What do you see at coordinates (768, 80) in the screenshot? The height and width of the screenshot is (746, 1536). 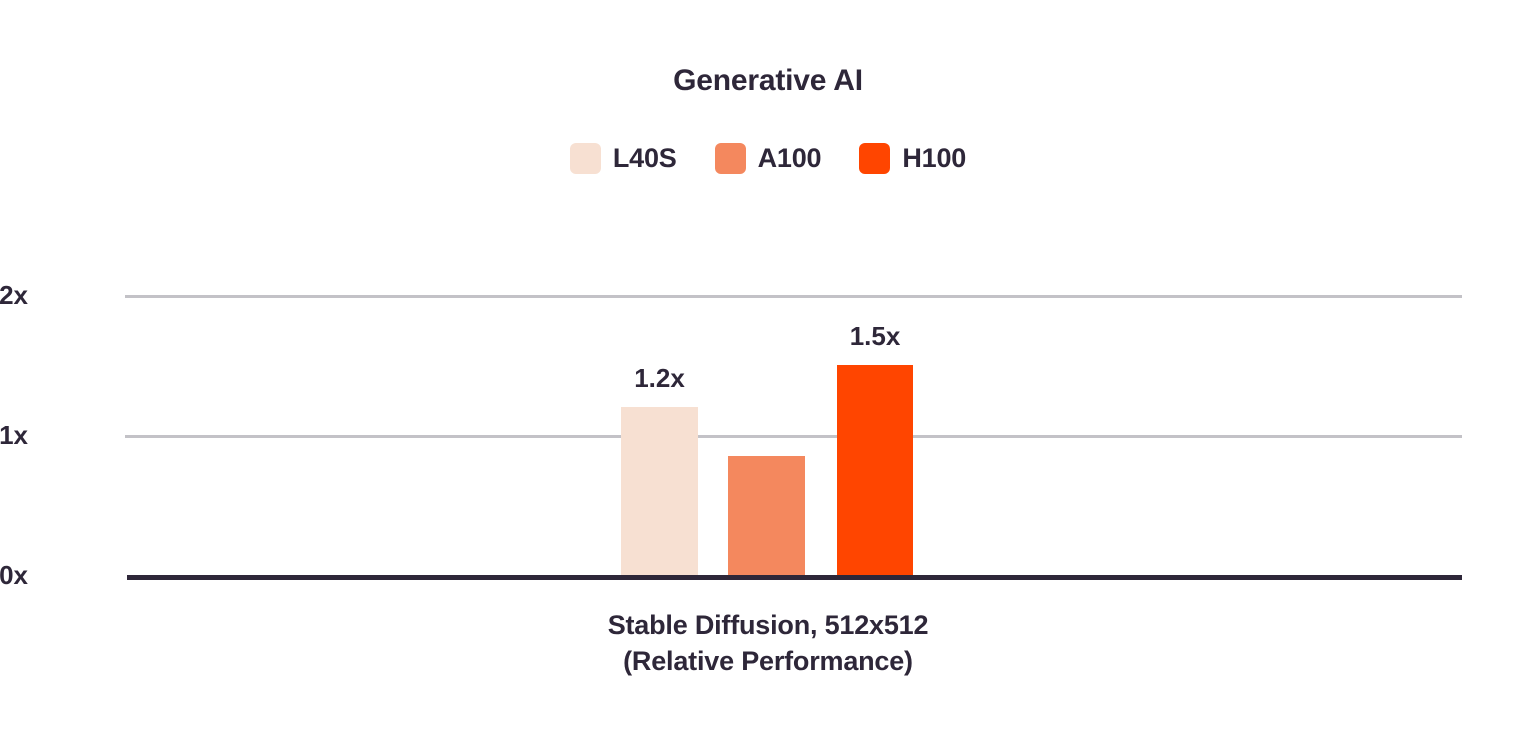 I see `chart-title: Generative AI` at bounding box center [768, 80].